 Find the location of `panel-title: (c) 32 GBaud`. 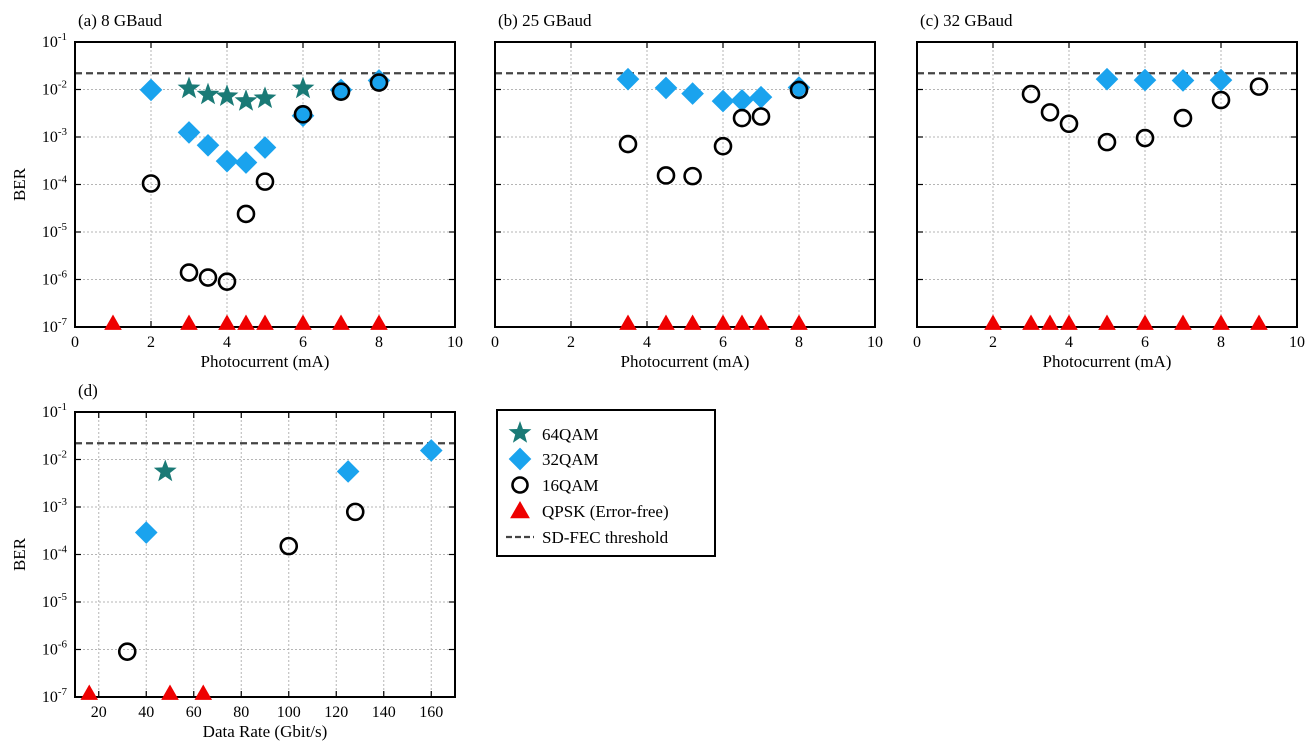

panel-title: (c) 32 GBaud is located at coordinates (966, 20).